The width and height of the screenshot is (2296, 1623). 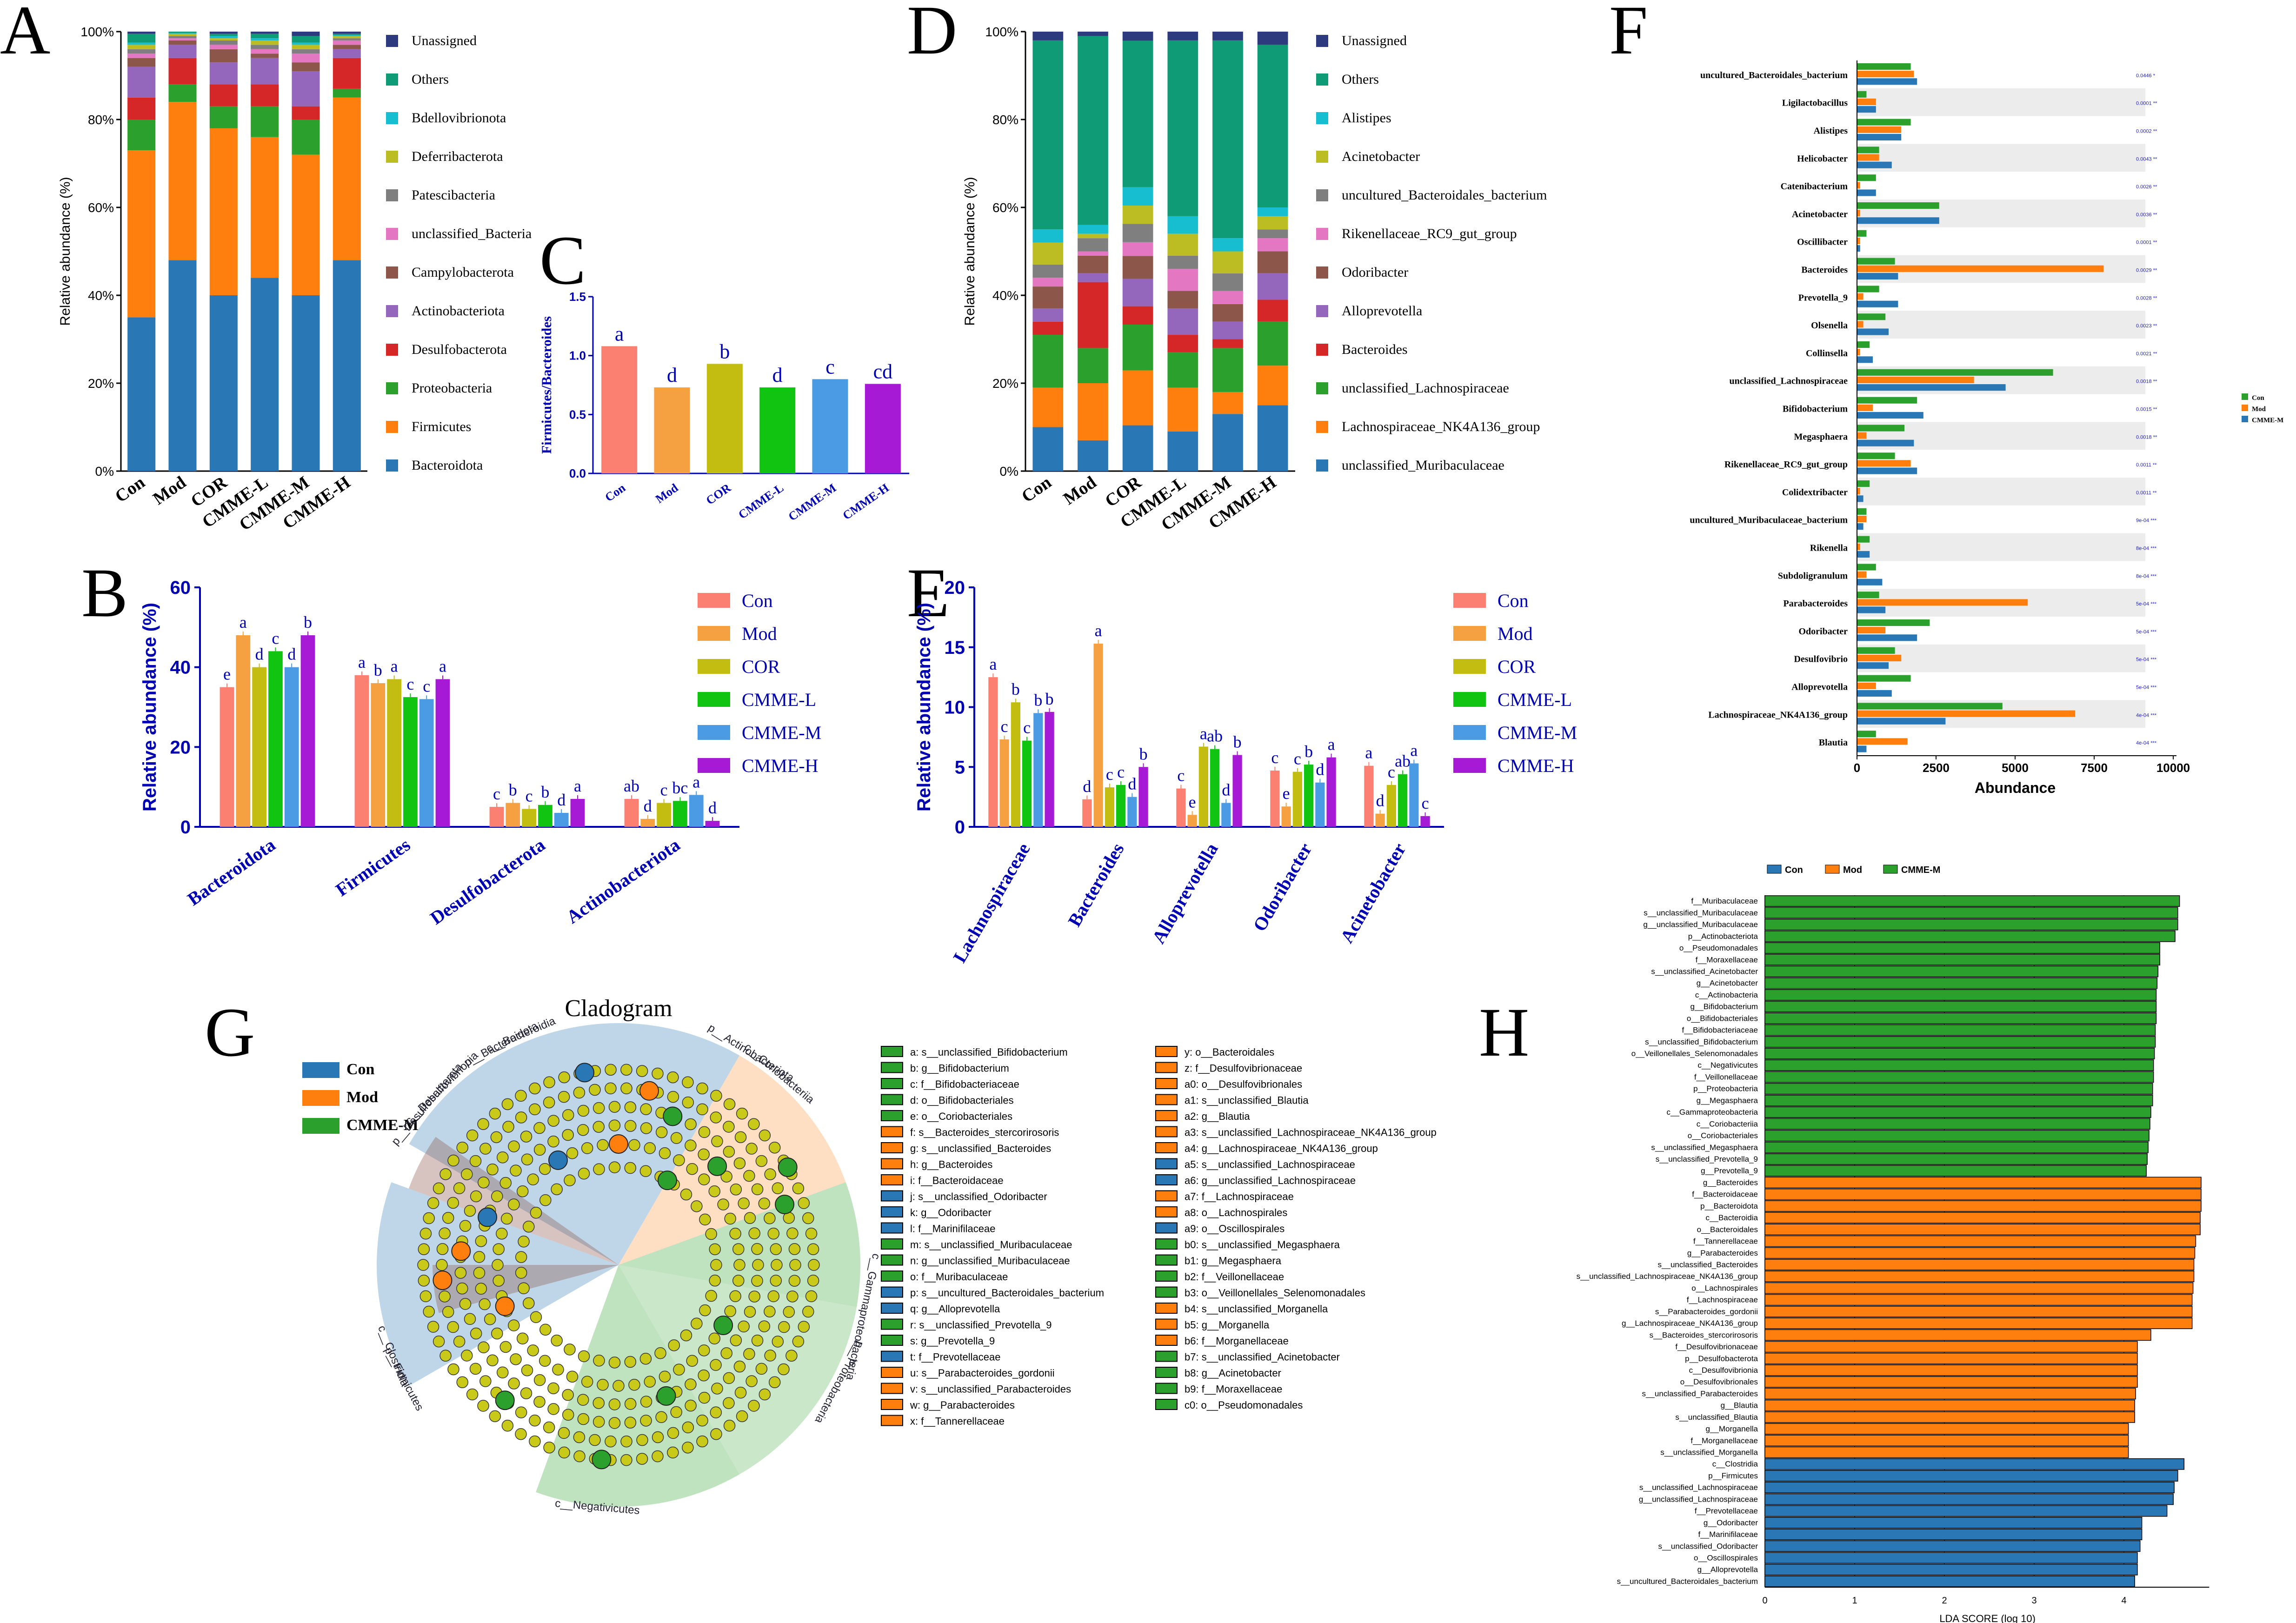 I want to click on category-label: o__Veillonellales_Selenomonadales, so click(x=1695, y=1053).